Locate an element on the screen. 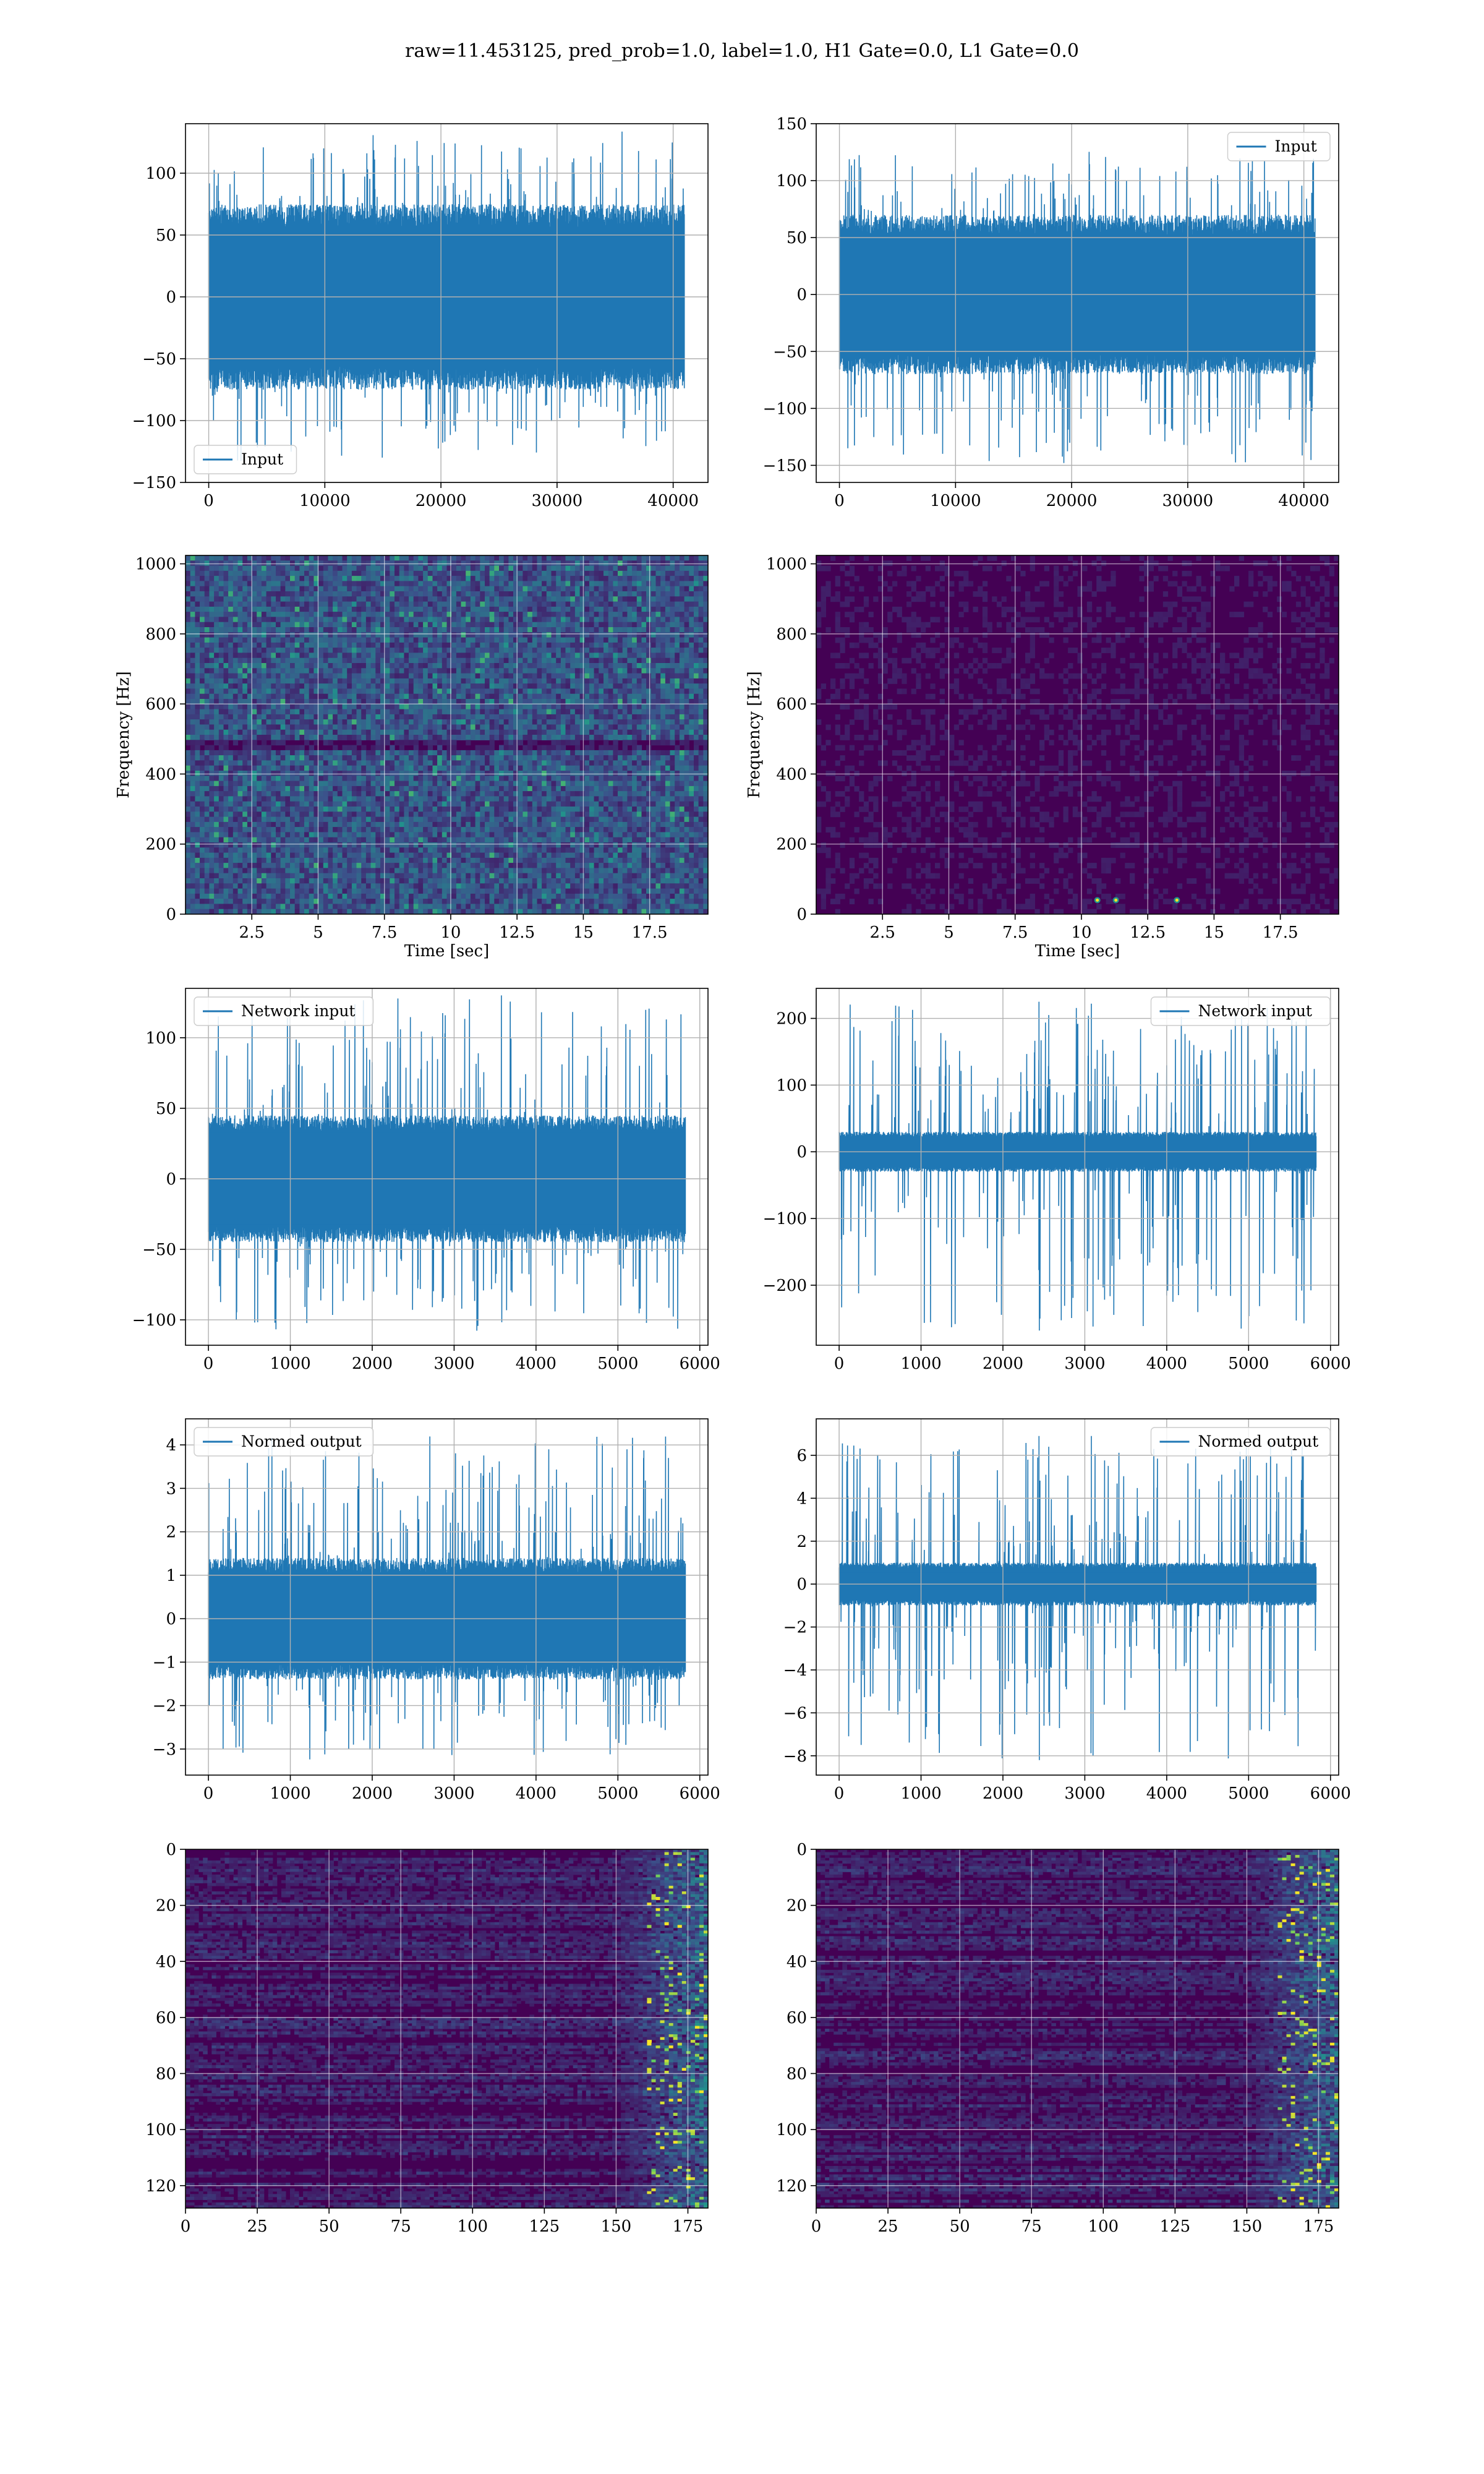  y-tick-label: 0 is located at coordinates (801, 295).